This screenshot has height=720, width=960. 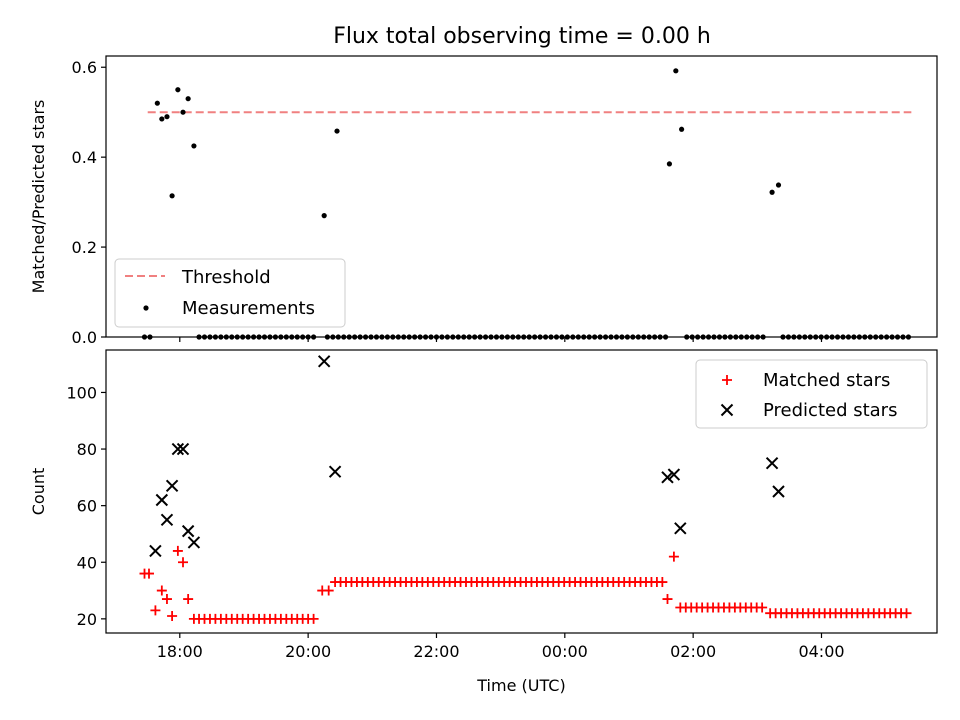 I want to click on legend-predicted-label: Predicted stars, so click(x=830, y=410).